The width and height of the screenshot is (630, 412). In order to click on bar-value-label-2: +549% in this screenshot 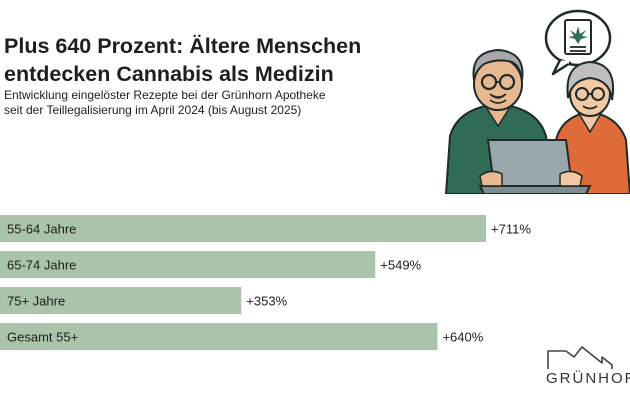, I will do `click(400, 265)`.